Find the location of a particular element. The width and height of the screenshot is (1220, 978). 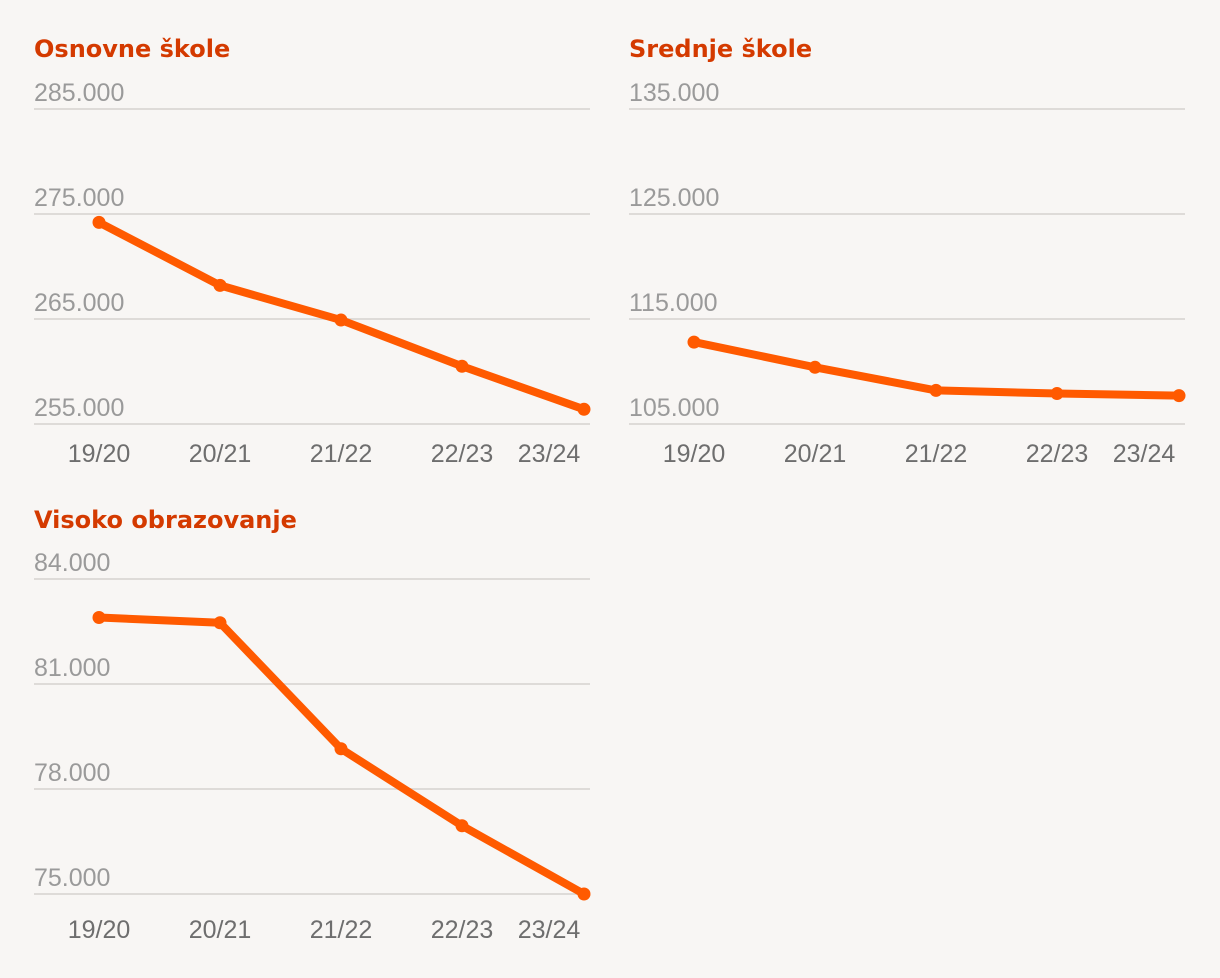

chart-title: Osnovne škole is located at coordinates (132, 49).